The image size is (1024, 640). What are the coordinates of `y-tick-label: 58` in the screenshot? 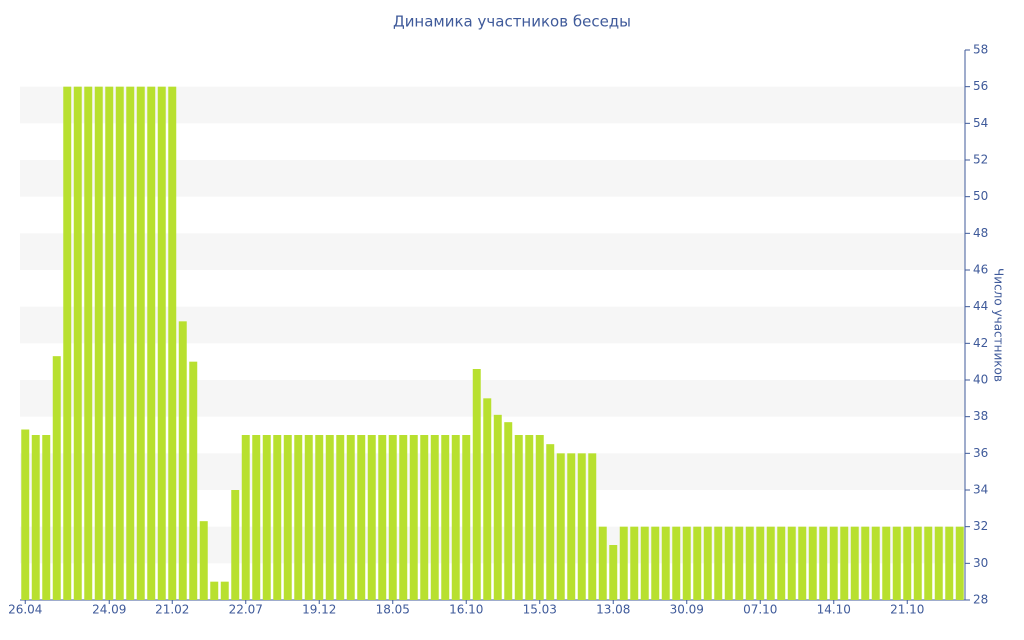 It's located at (980, 50).